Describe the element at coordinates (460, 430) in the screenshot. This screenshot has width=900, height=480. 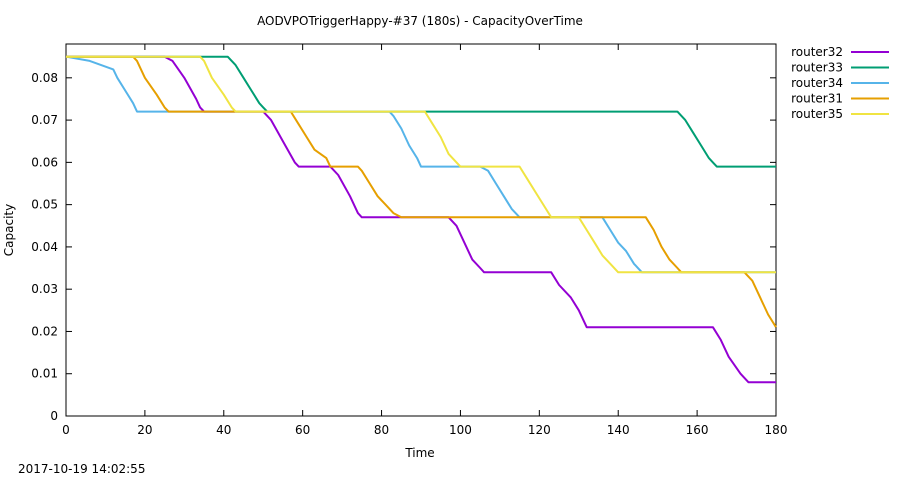
I see `x-tick-label: 100` at that location.